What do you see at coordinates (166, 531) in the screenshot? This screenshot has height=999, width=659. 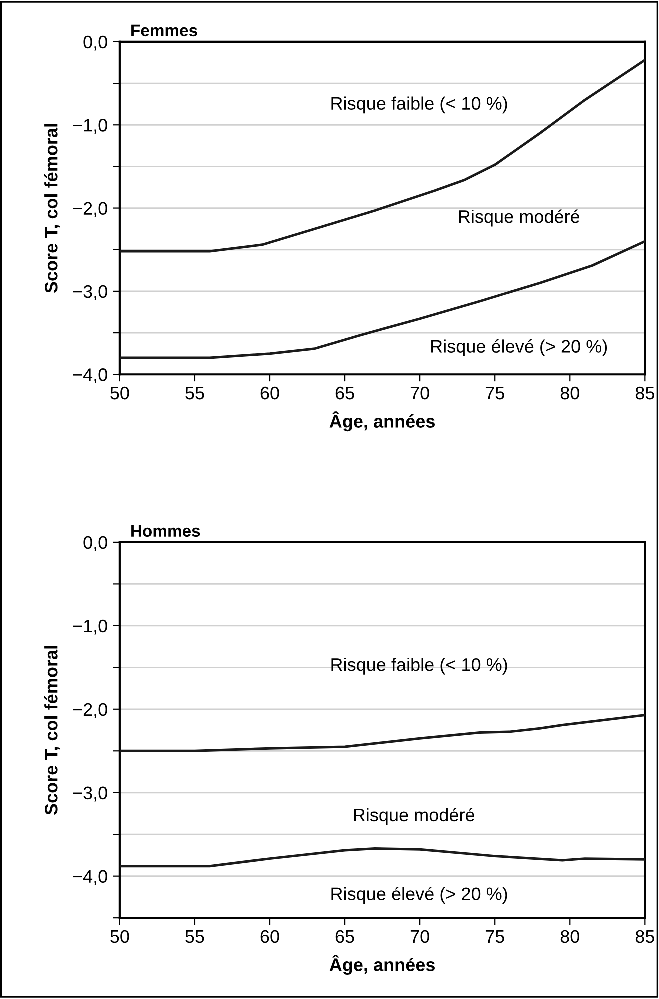 I see `chart-title: Hommes` at bounding box center [166, 531].